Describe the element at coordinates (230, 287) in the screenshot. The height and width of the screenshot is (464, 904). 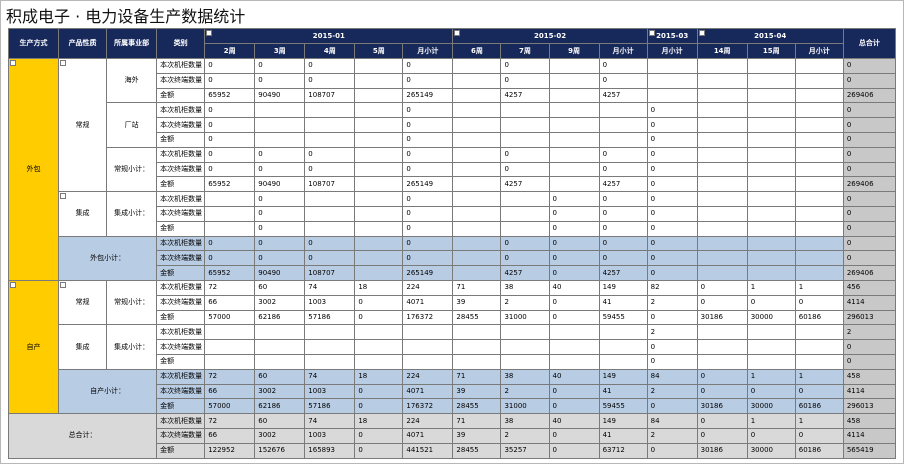
I see `data-cell: 72` at that location.